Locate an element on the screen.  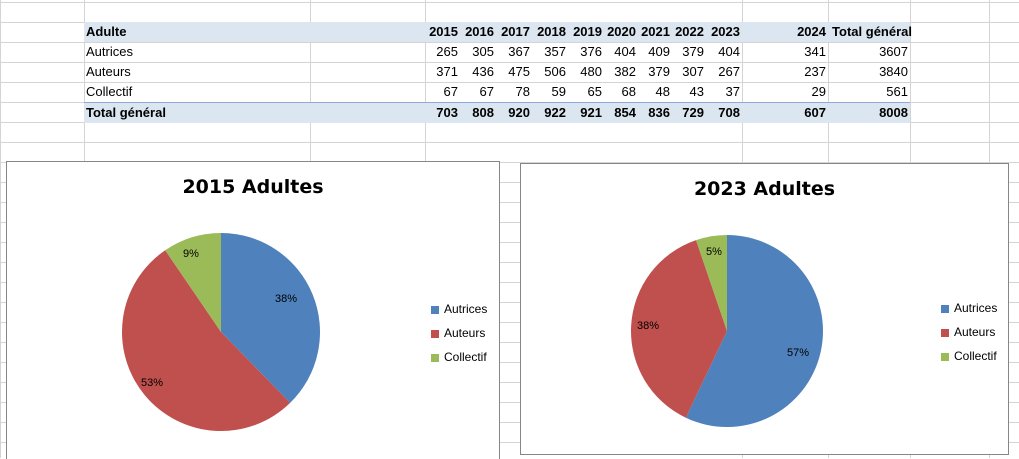
table-cell: 475 is located at coordinates (519, 71).